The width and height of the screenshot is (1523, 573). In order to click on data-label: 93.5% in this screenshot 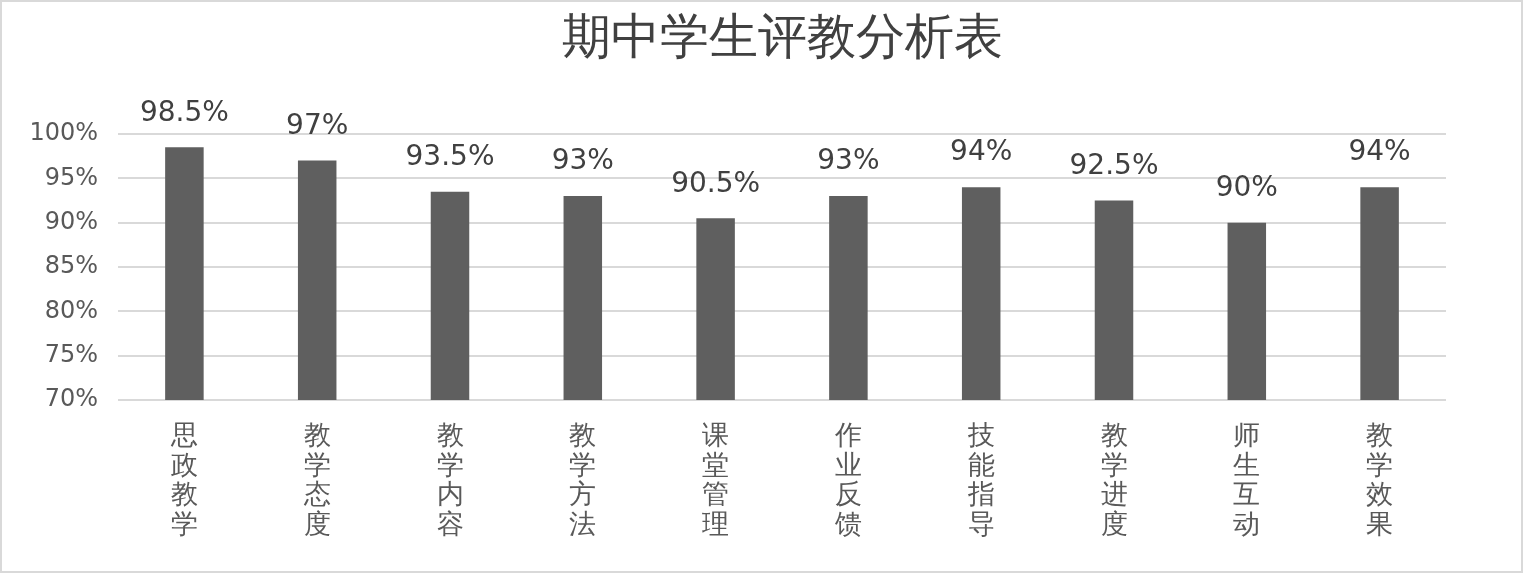, I will do `click(450, 155)`.